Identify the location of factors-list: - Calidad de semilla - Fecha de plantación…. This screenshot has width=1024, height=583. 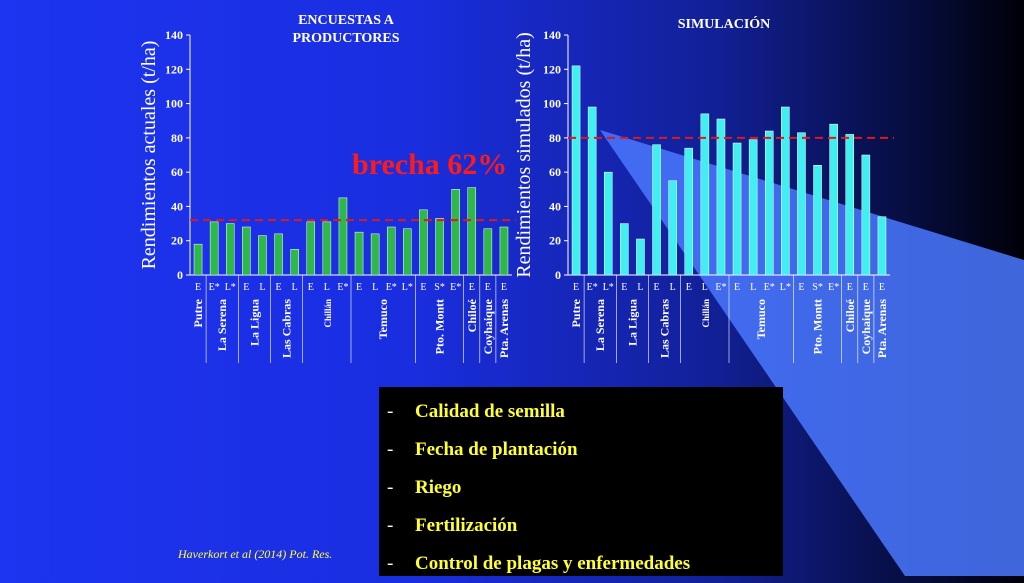
(581, 485).